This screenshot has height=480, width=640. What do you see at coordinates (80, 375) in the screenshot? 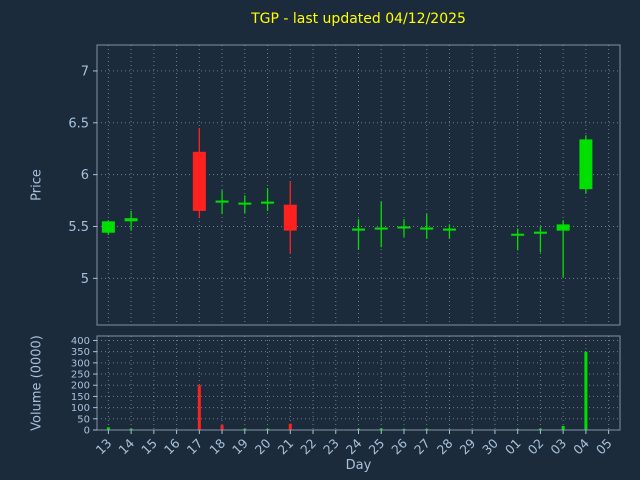
I see `volume-tick-label: 250` at bounding box center [80, 375].